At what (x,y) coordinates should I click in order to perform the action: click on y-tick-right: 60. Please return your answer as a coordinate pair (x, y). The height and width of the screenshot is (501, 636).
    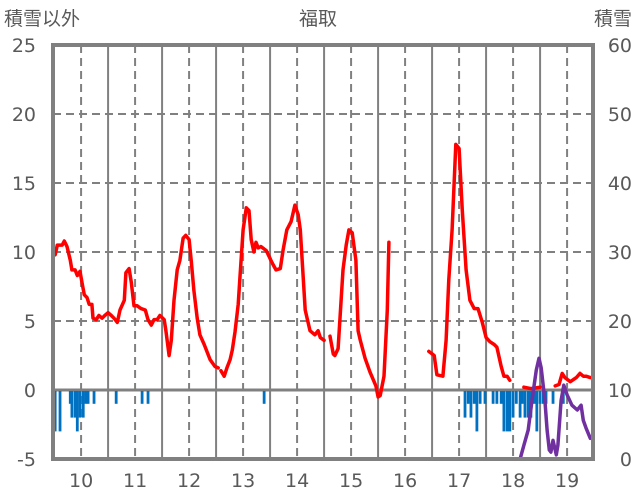
    Looking at the image, I should click on (620, 46).